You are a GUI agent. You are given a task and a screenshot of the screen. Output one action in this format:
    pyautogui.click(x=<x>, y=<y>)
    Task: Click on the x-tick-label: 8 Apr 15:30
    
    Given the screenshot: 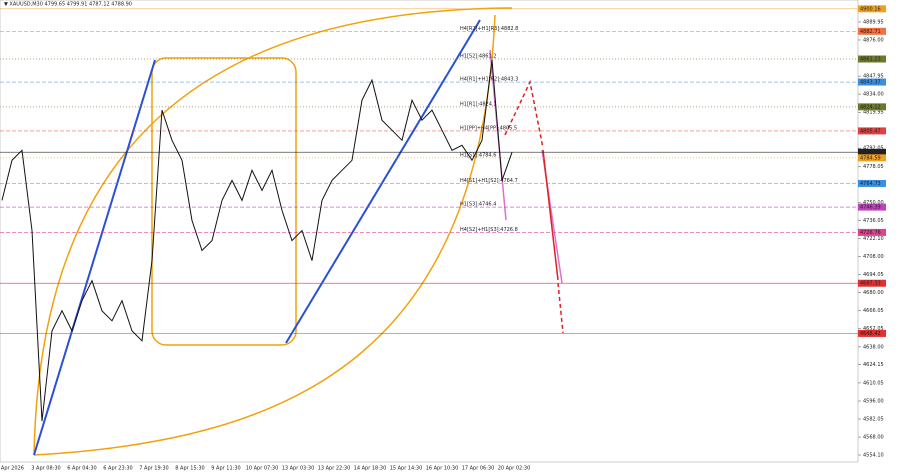 What is the action you would take?
    pyautogui.click(x=189, y=469)
    